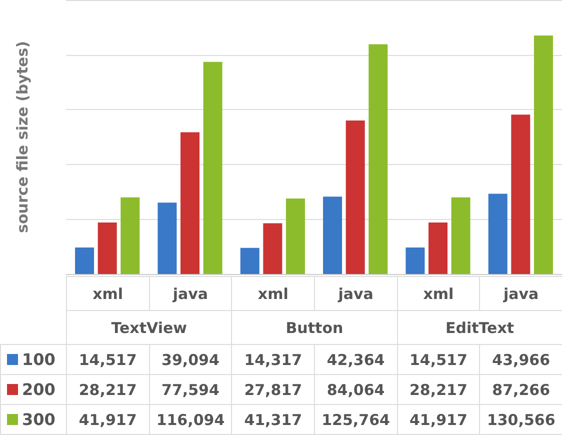 The height and width of the screenshot is (435, 562). What do you see at coordinates (190, 419) in the screenshot?
I see `data-label: 116,094` at bounding box center [190, 419].